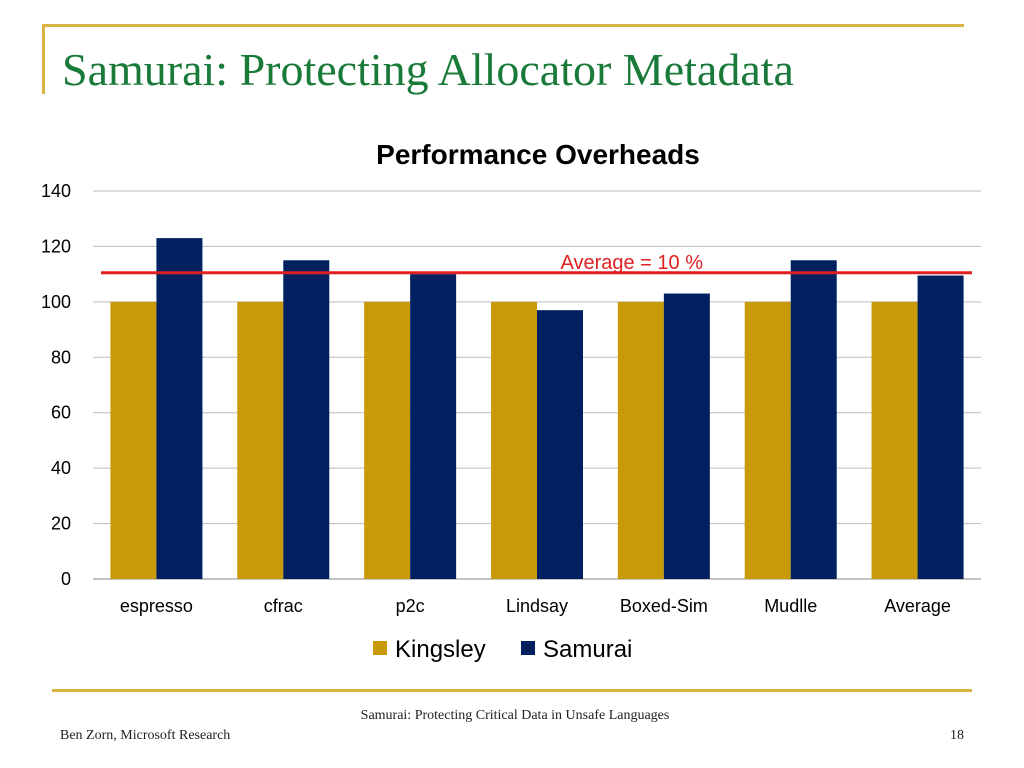 This screenshot has width=1024, height=768. What do you see at coordinates (940, 427) in the screenshot?
I see `bar-samurai-average` at bounding box center [940, 427].